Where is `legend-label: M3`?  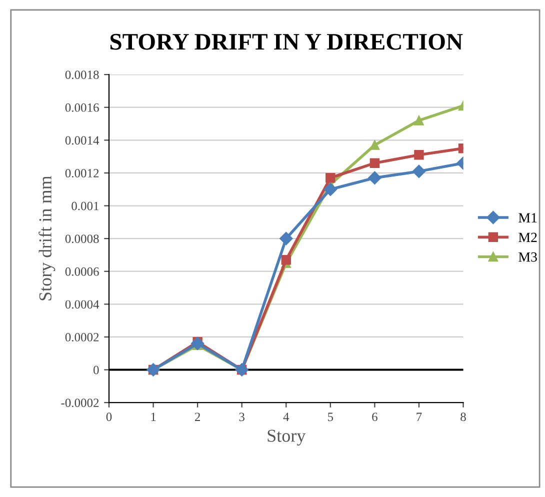 legend-label: M3 is located at coordinates (527, 257).